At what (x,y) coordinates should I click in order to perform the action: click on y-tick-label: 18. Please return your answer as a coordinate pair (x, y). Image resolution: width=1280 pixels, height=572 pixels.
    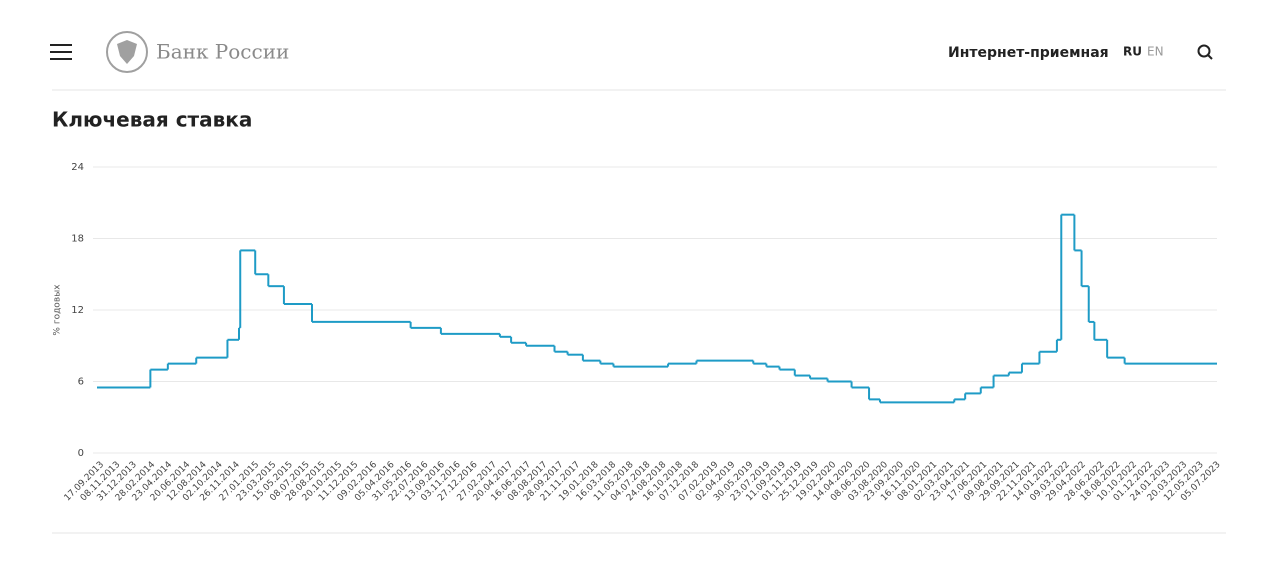
    Looking at the image, I should click on (77, 239).